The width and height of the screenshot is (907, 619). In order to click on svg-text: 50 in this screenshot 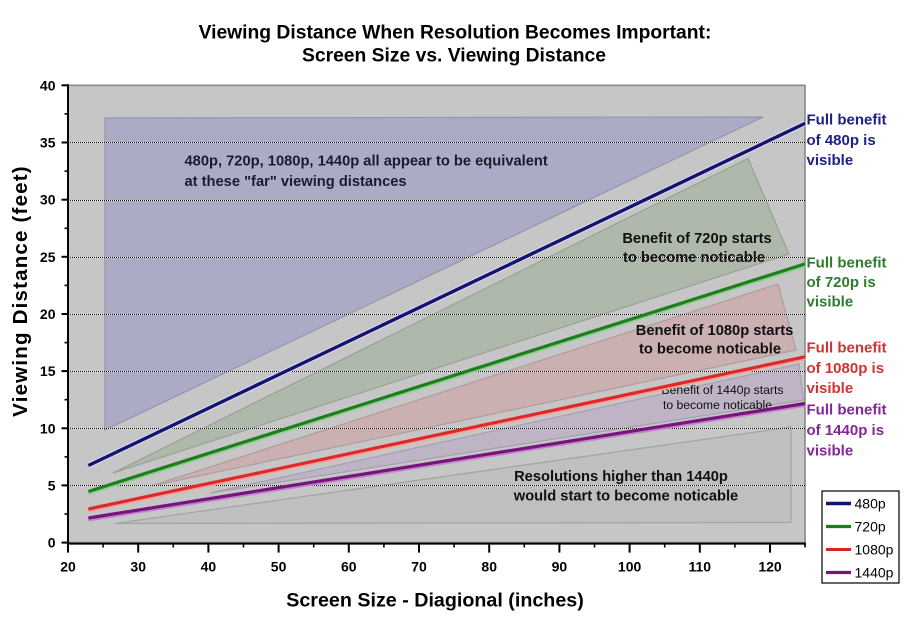, I will do `click(279, 567)`.